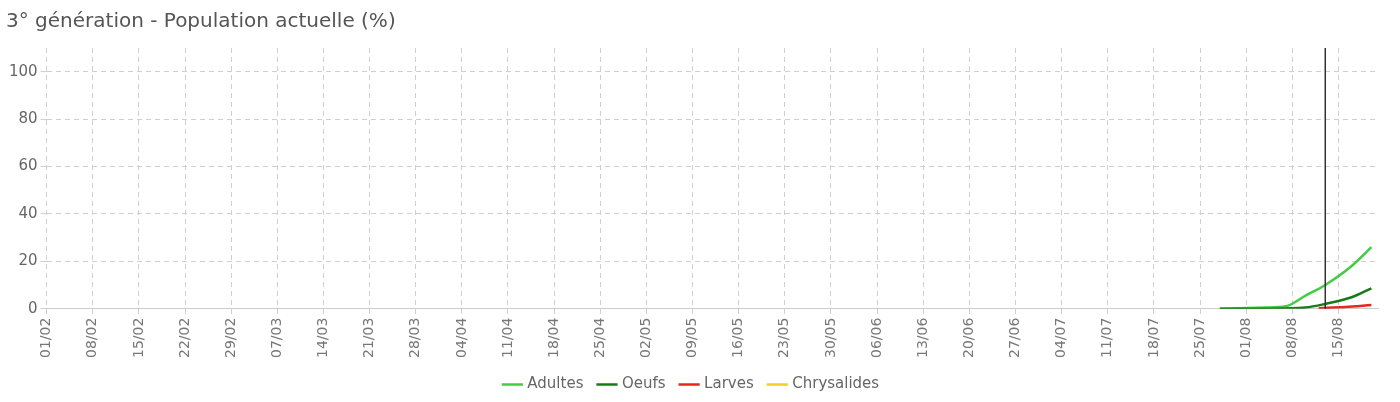 This screenshot has height=402, width=1400. I want to click on legend-label: Chrysalides, so click(836, 383).